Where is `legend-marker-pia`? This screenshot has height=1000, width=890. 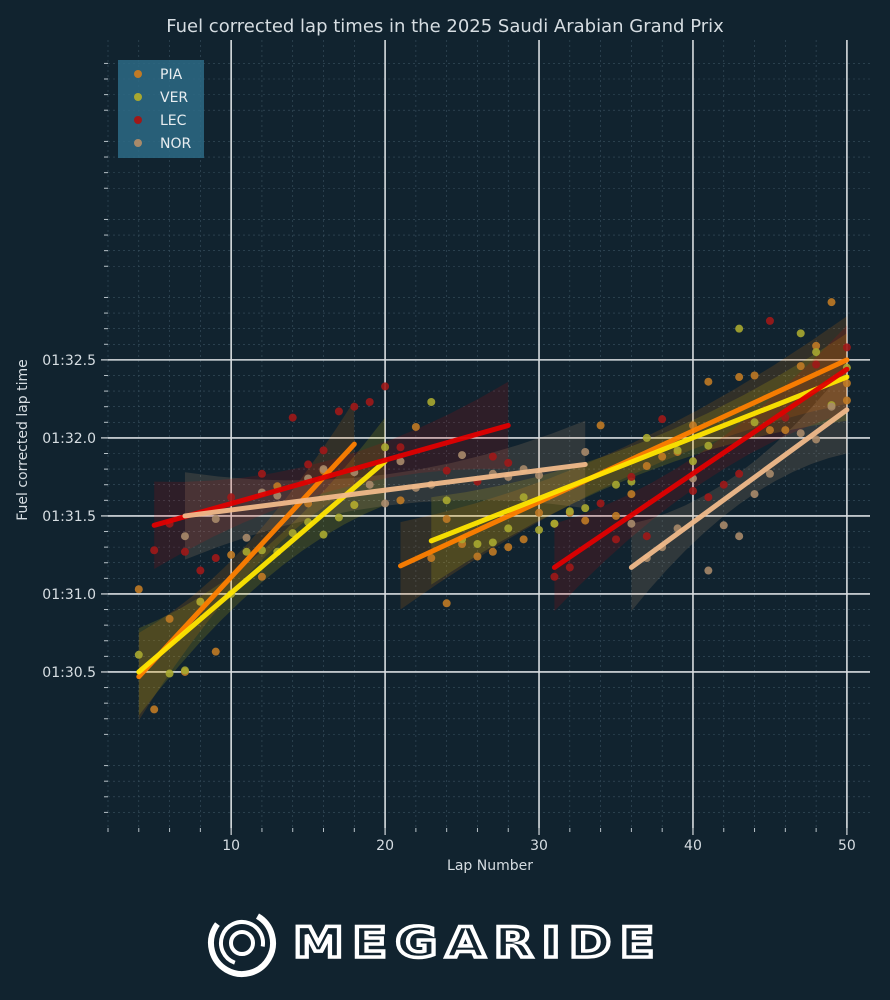
legend-marker-pia is located at coordinates (138, 74).